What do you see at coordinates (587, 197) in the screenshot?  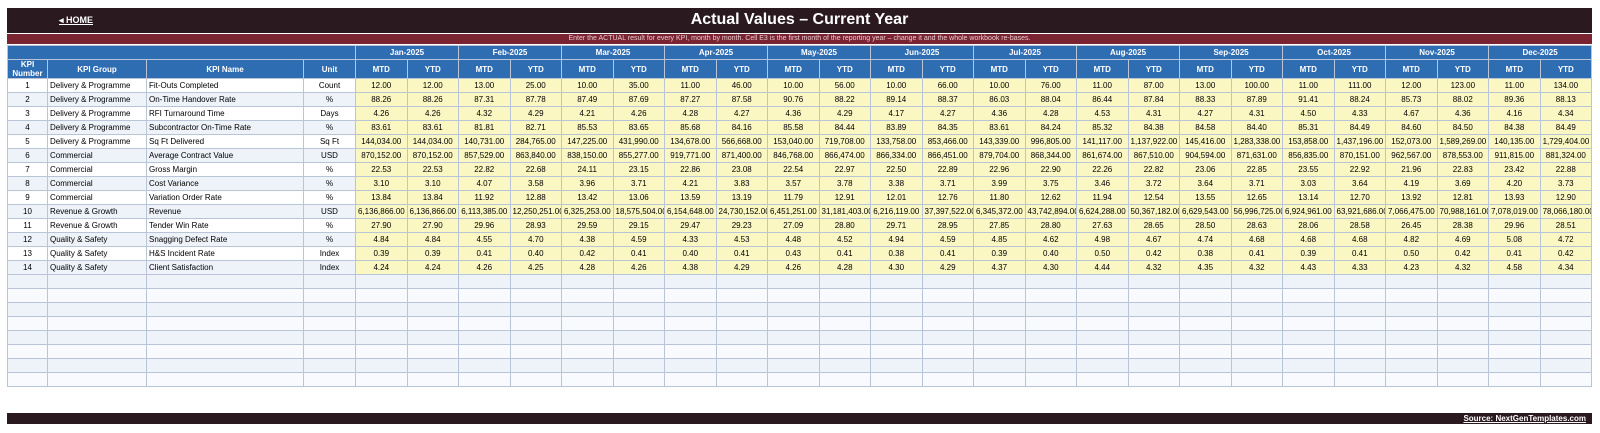 I see `mtd-value-cell: 13.42` at bounding box center [587, 197].